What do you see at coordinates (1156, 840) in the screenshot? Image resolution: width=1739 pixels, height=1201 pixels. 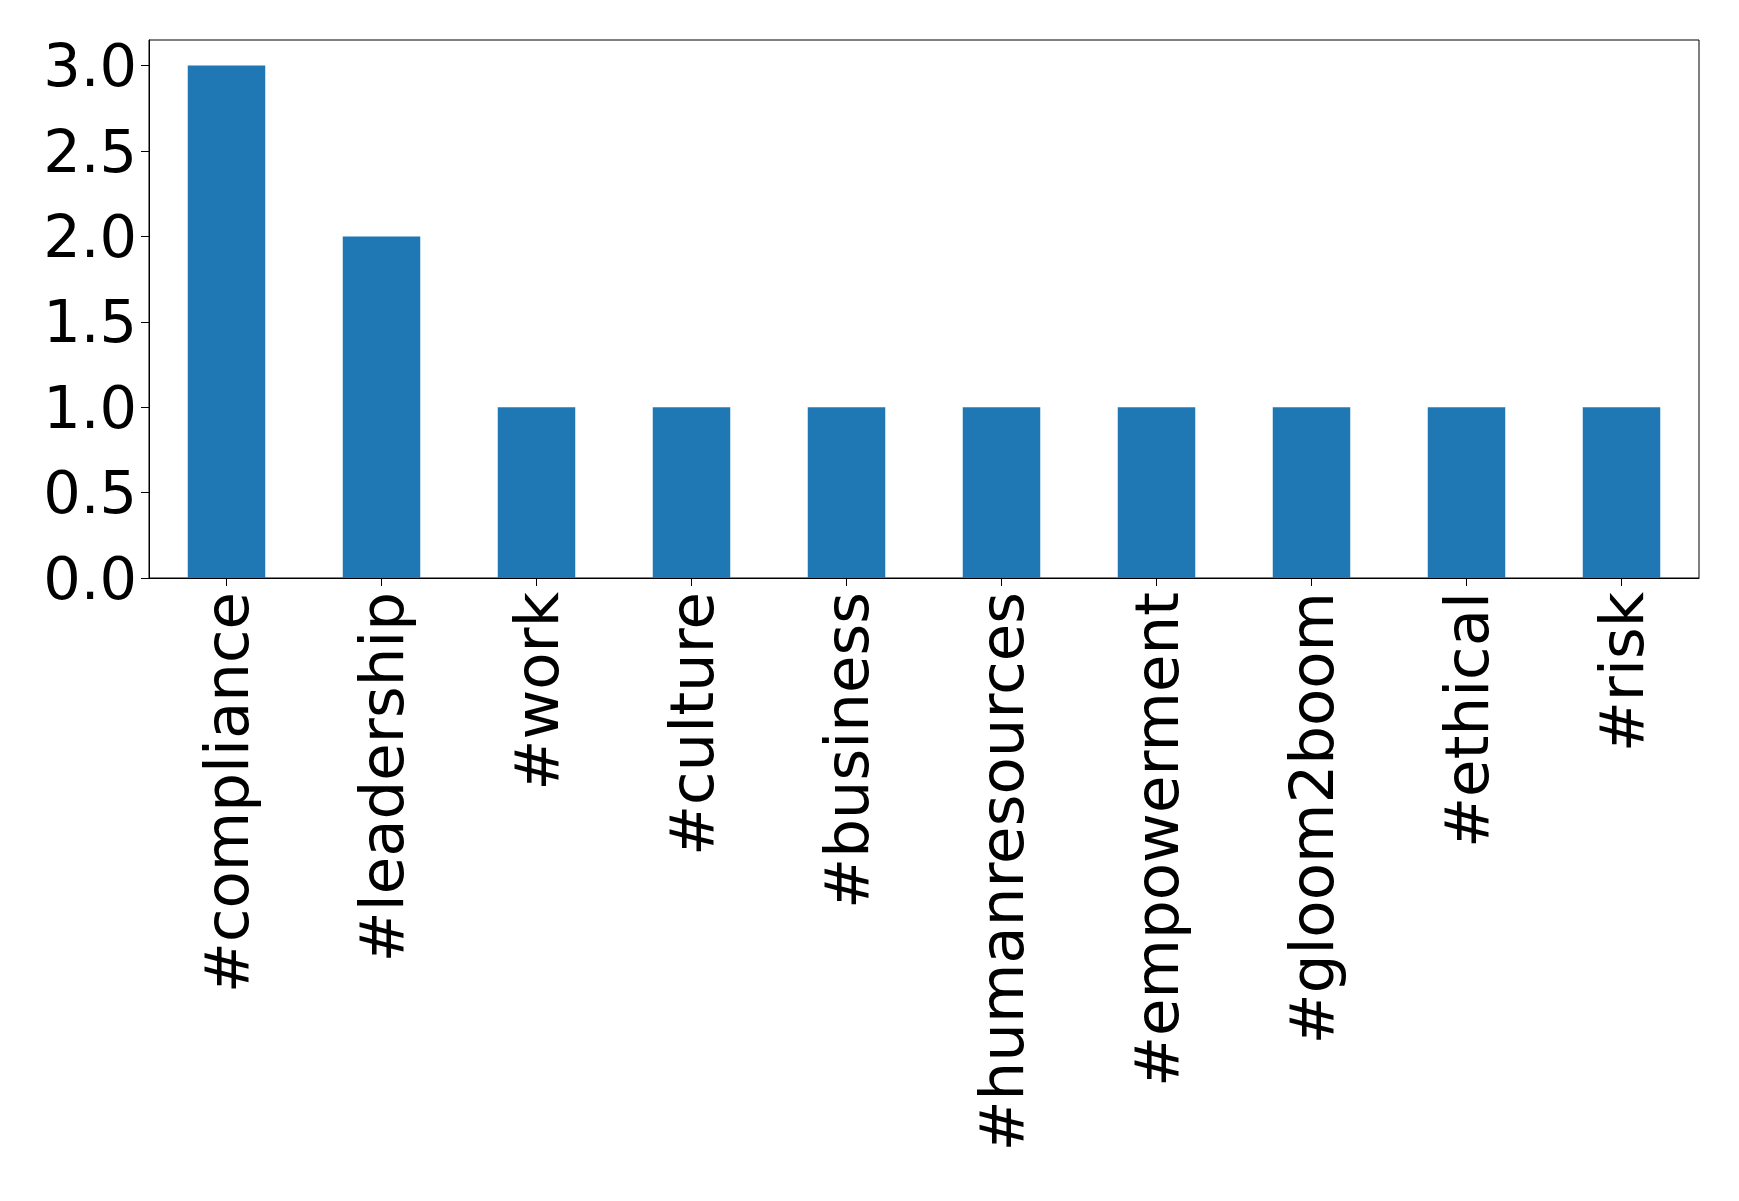 I see `x-tick-label: #empowerment` at bounding box center [1156, 840].